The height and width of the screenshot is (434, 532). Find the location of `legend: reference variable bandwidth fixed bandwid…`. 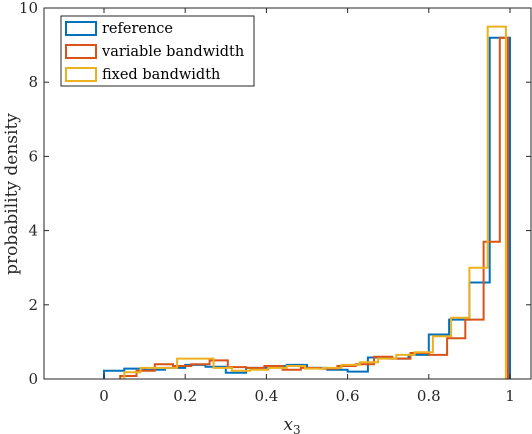

legend: reference variable bandwidth fixed bandwid… is located at coordinates (157, 51).